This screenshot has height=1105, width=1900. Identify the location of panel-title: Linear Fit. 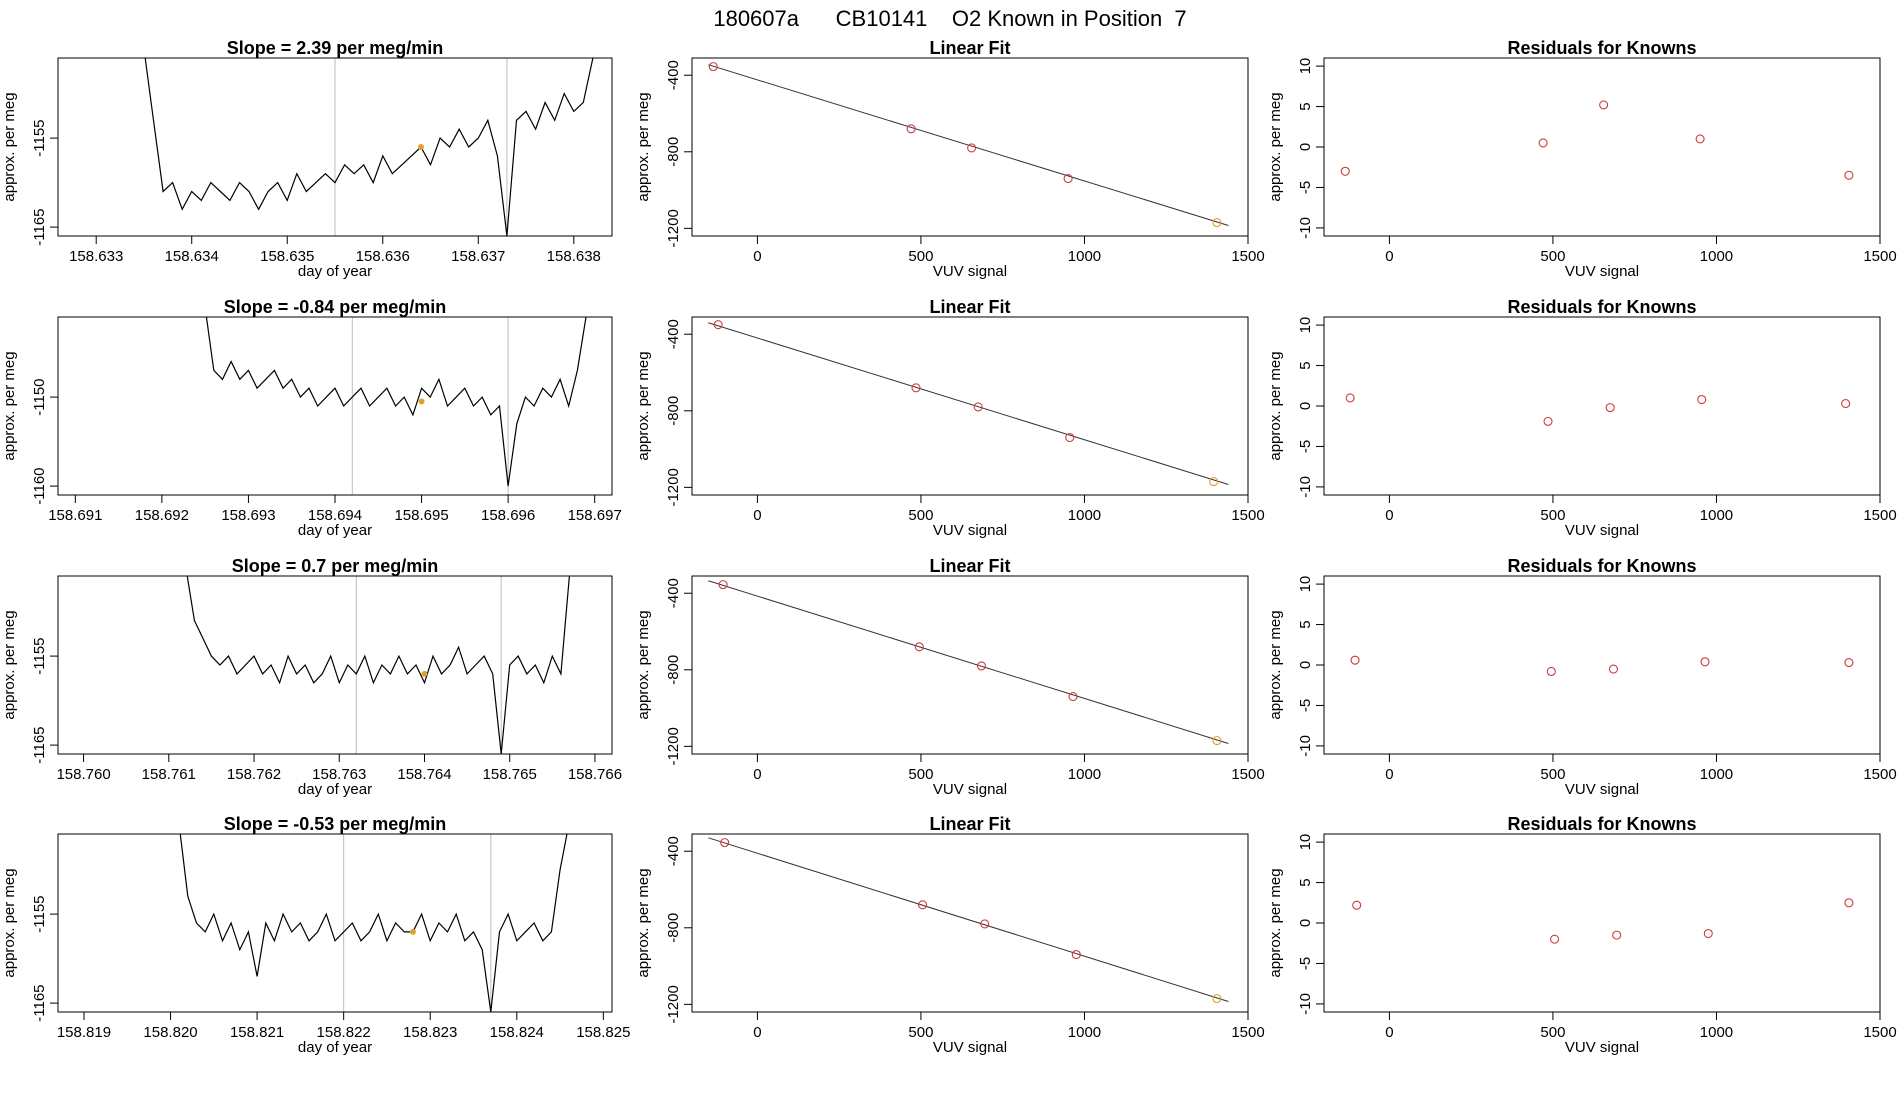
(969, 307).